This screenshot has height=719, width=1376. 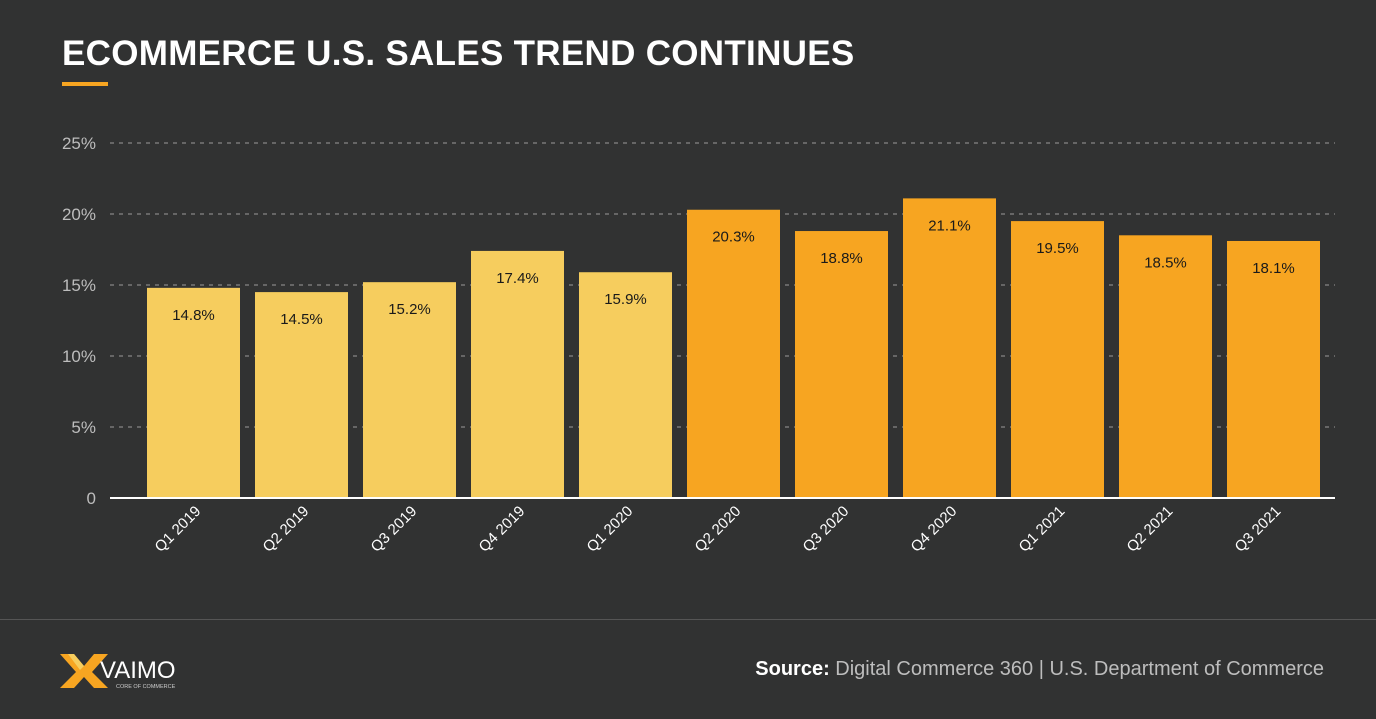 I want to click on y-tick-label: 15%, so click(x=79, y=285).